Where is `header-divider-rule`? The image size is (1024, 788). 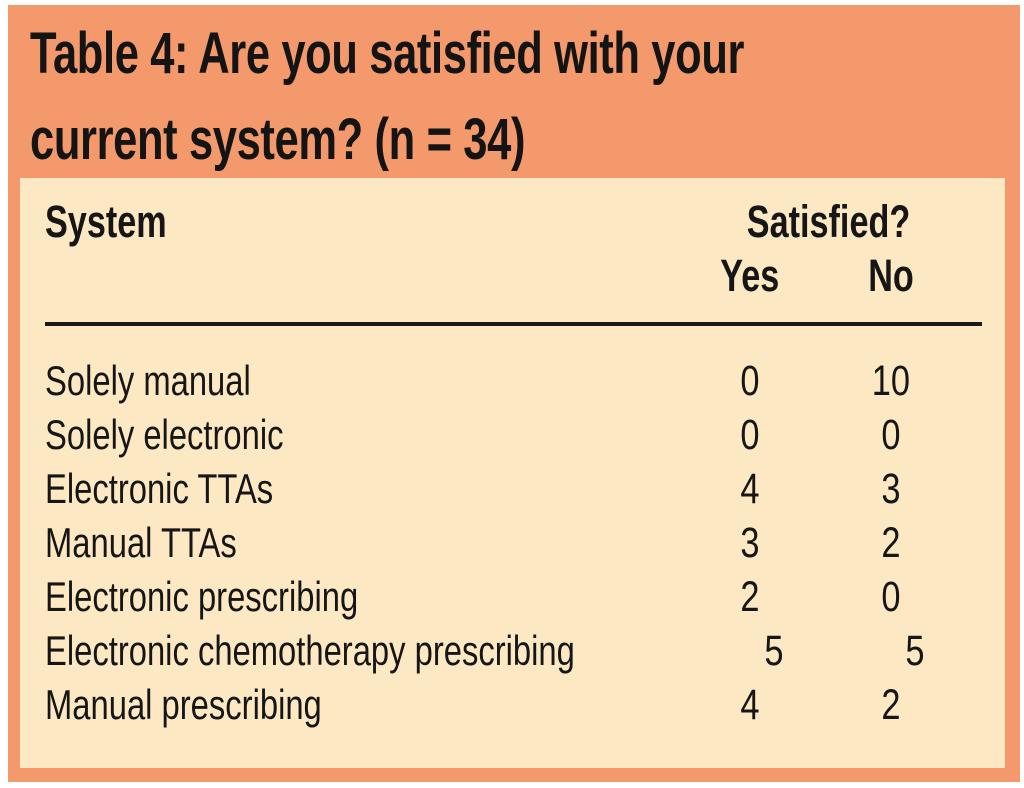 header-divider-rule is located at coordinates (513, 324).